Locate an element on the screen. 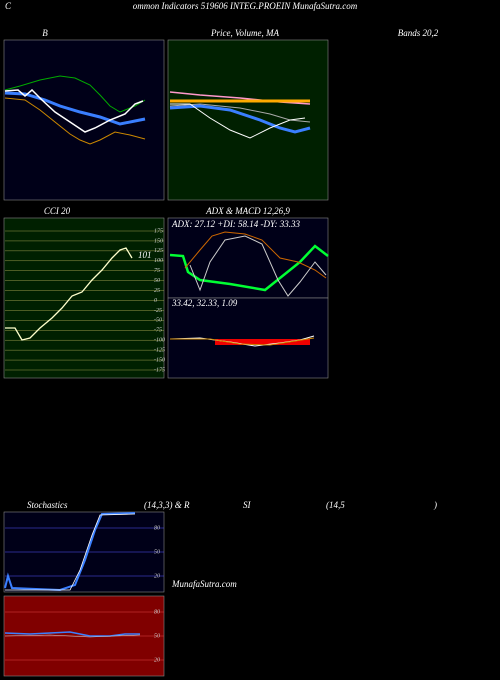 The width and height of the screenshot is (500, 680). plus-di is located at coordinates (255, 255).